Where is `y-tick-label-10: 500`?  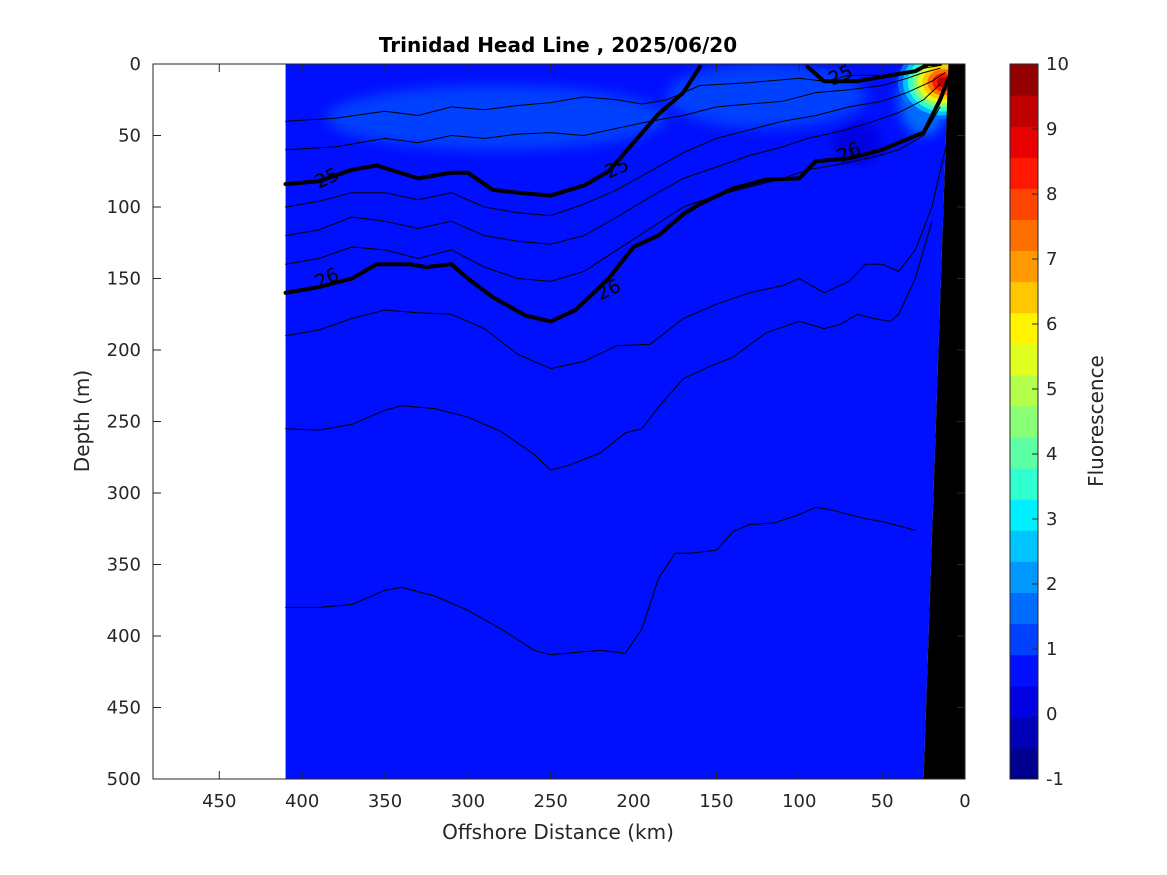 y-tick-label-10: 500 is located at coordinates (124, 779).